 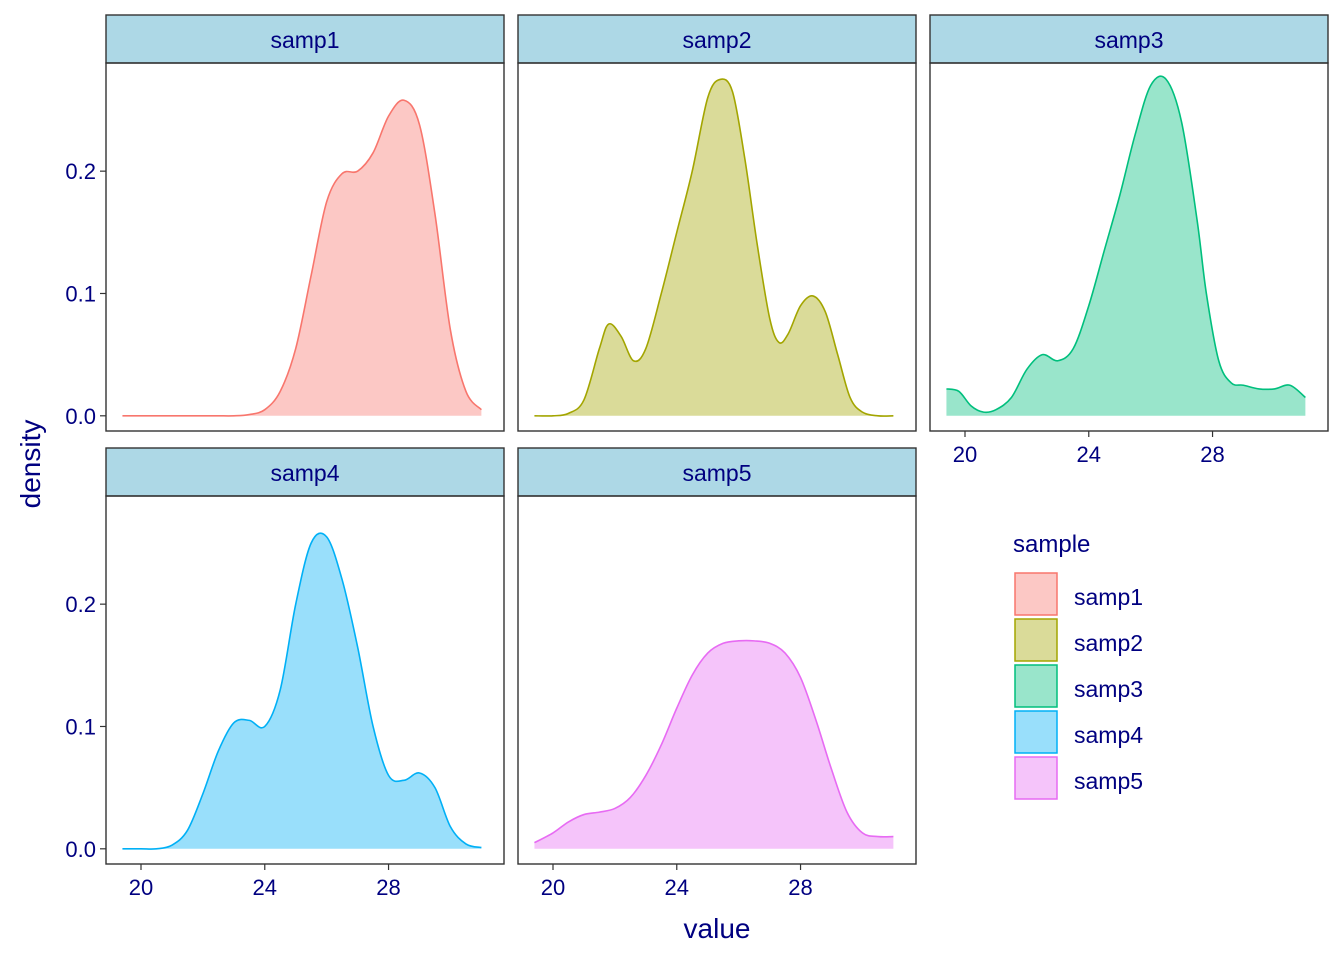 I want to click on legend: sample samp1 samp2 samp3 samp4 samp5, so click(x=1078, y=665).